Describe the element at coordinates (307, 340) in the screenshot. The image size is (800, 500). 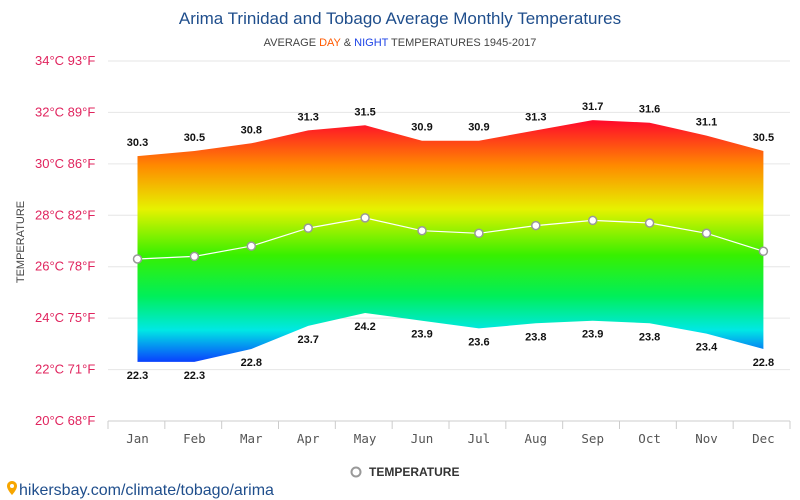
I see `night-value-label: 23.7` at that location.